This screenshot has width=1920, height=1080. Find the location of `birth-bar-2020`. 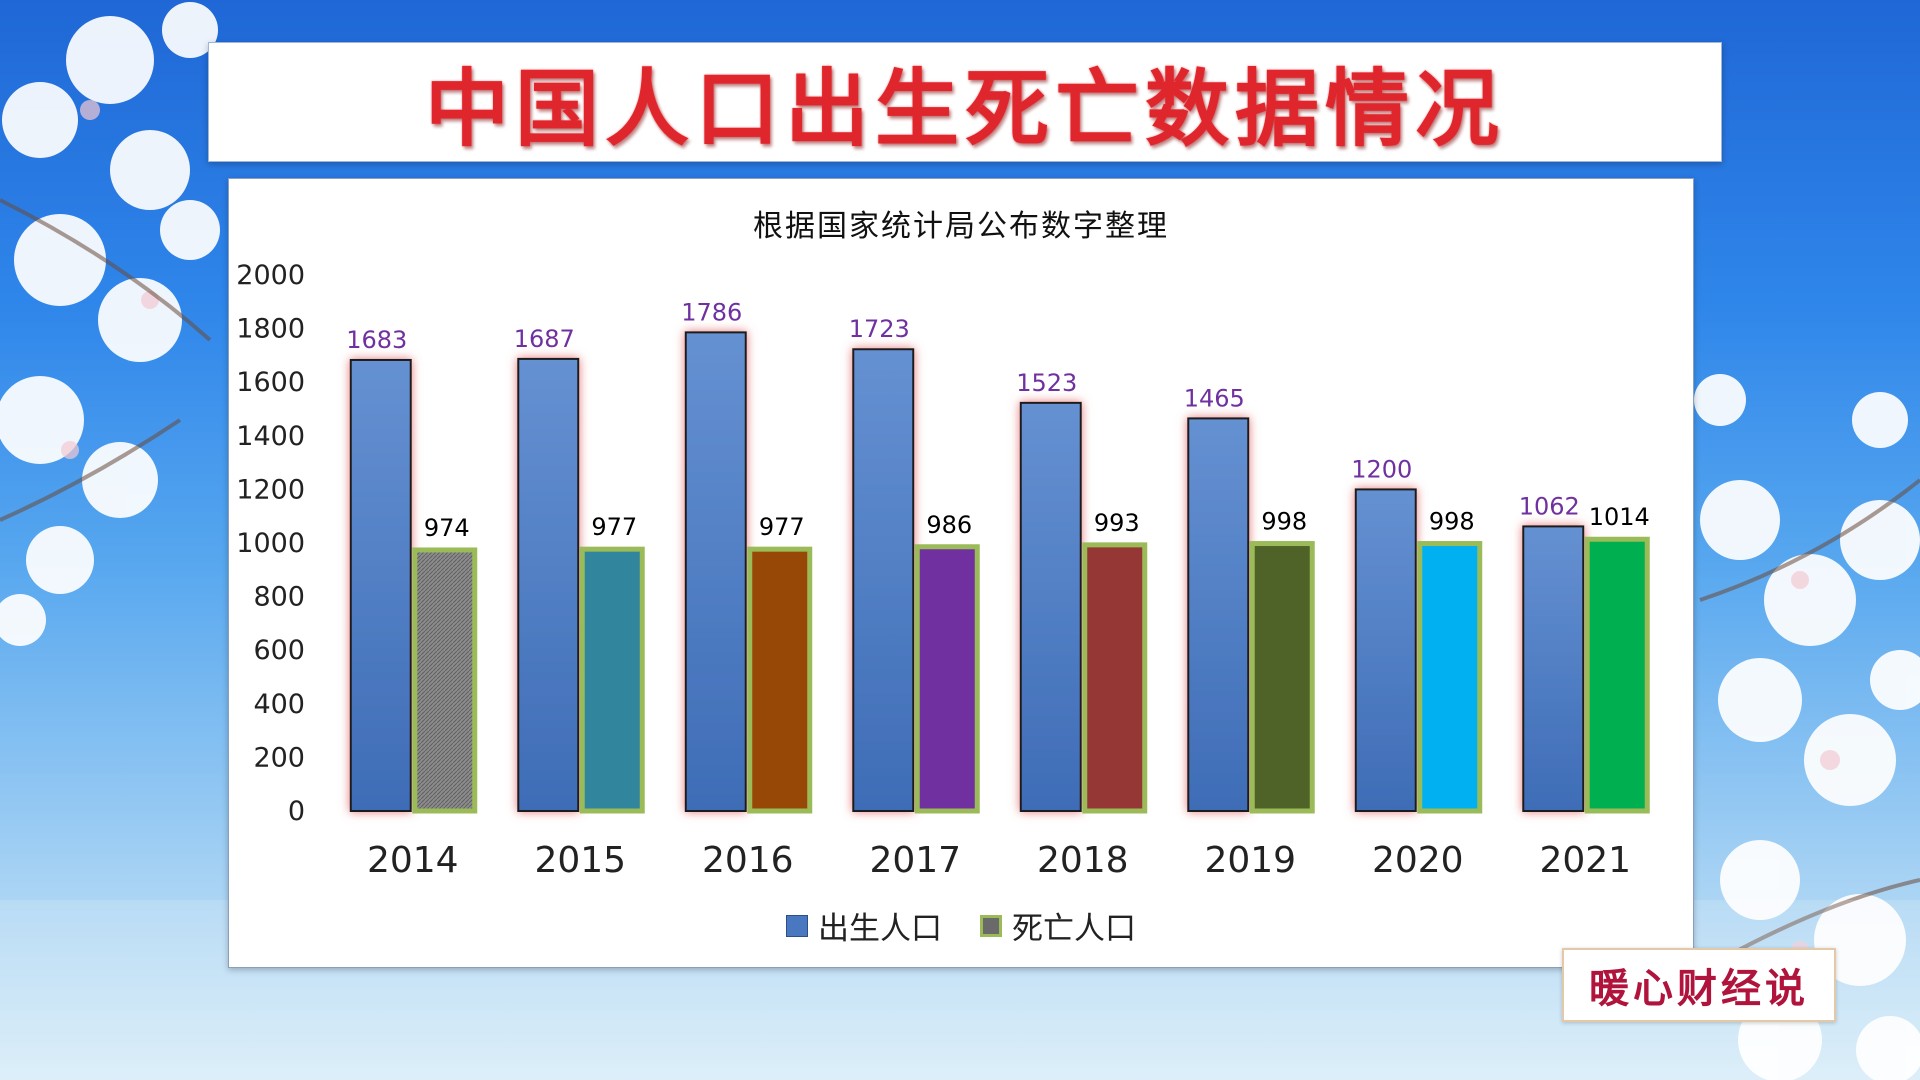

birth-bar-2020 is located at coordinates (1385, 650).